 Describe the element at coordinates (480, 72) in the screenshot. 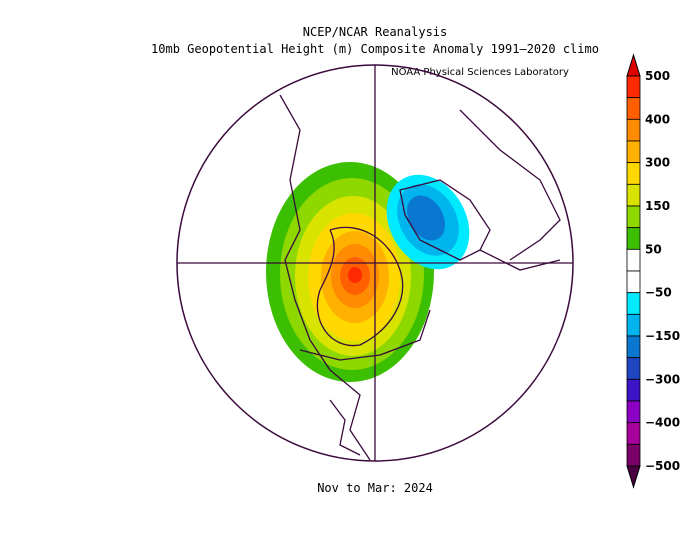

I see `credit: NOAA Physical Sciences Laboratory` at that location.